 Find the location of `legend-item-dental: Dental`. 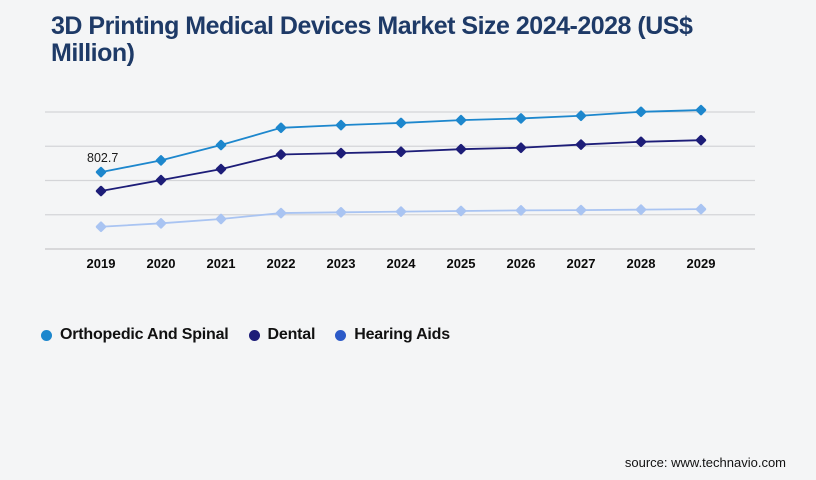

legend-item-dental: Dental is located at coordinates (282, 335).